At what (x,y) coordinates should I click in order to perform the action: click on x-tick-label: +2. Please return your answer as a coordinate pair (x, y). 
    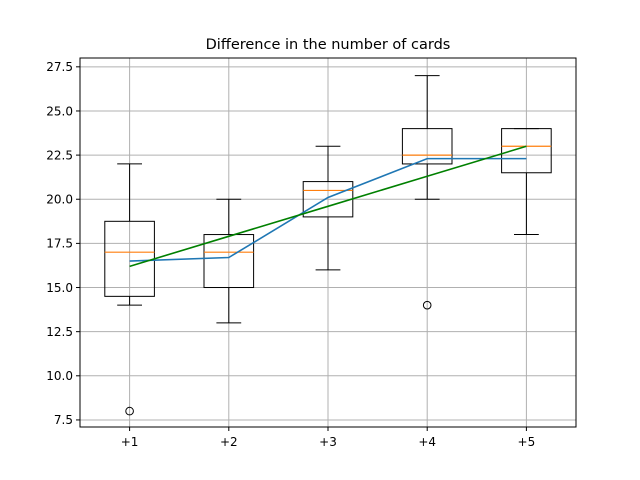
    Looking at the image, I should click on (229, 442).